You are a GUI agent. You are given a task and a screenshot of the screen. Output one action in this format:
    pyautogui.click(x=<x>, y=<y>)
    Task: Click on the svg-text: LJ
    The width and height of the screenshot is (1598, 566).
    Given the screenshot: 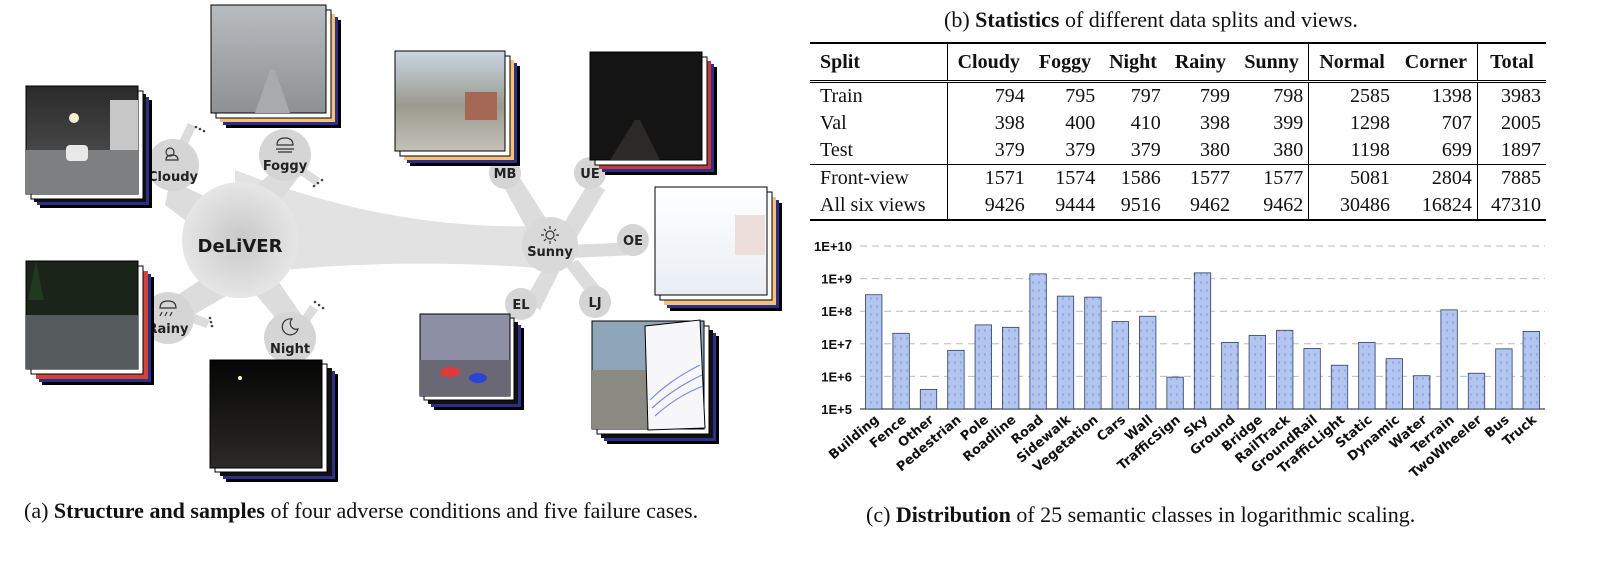 What is the action you would take?
    pyautogui.click(x=594, y=303)
    